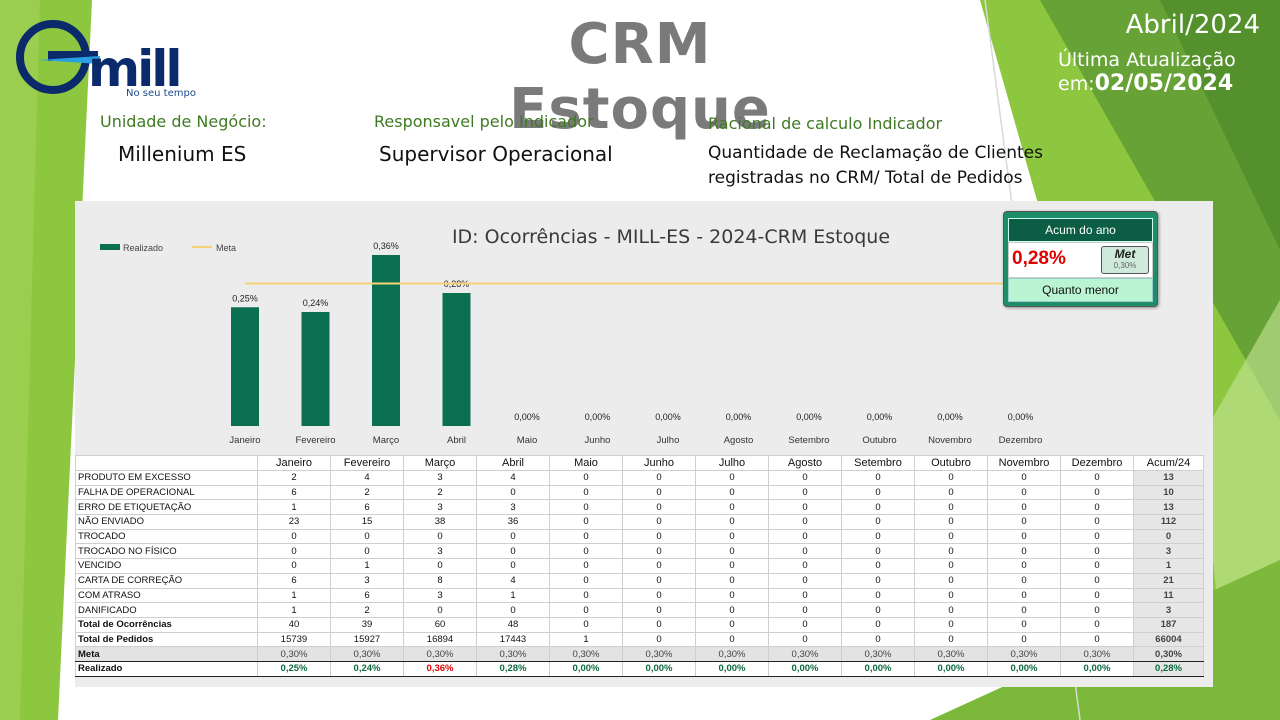 The width and height of the screenshot is (1280, 720). Describe the element at coordinates (1168, 654) in the screenshot. I see `row-total: 0,30%` at that location.